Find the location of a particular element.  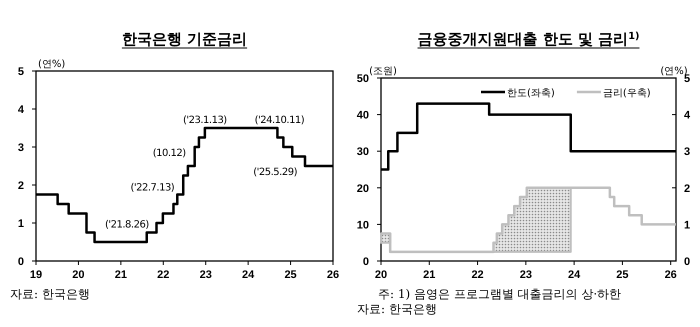

y-axis-title: (연%) is located at coordinates (52, 64).